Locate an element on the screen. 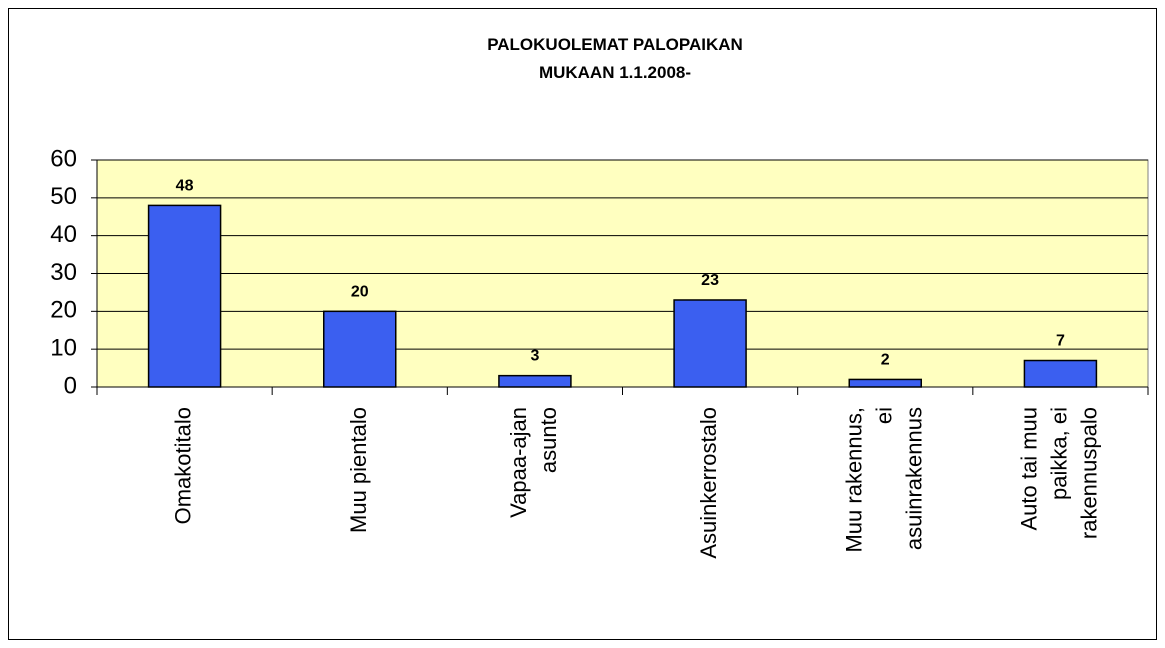 Image resolution: width=1165 pixels, height=648 pixels. y-tick-label: 30 is located at coordinates (63, 272).